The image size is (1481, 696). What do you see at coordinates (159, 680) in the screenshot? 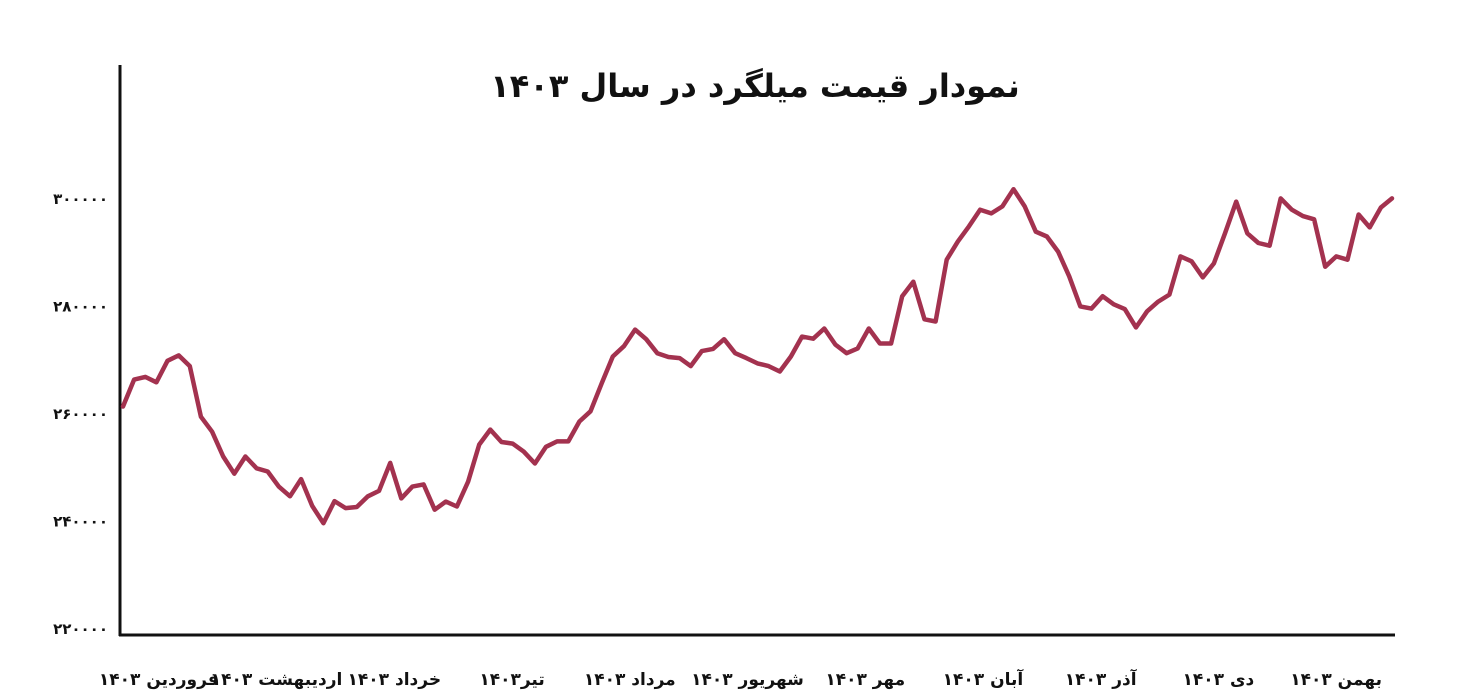
I see `x-tick-label: فروردین ۱۴۰۳` at bounding box center [159, 680].